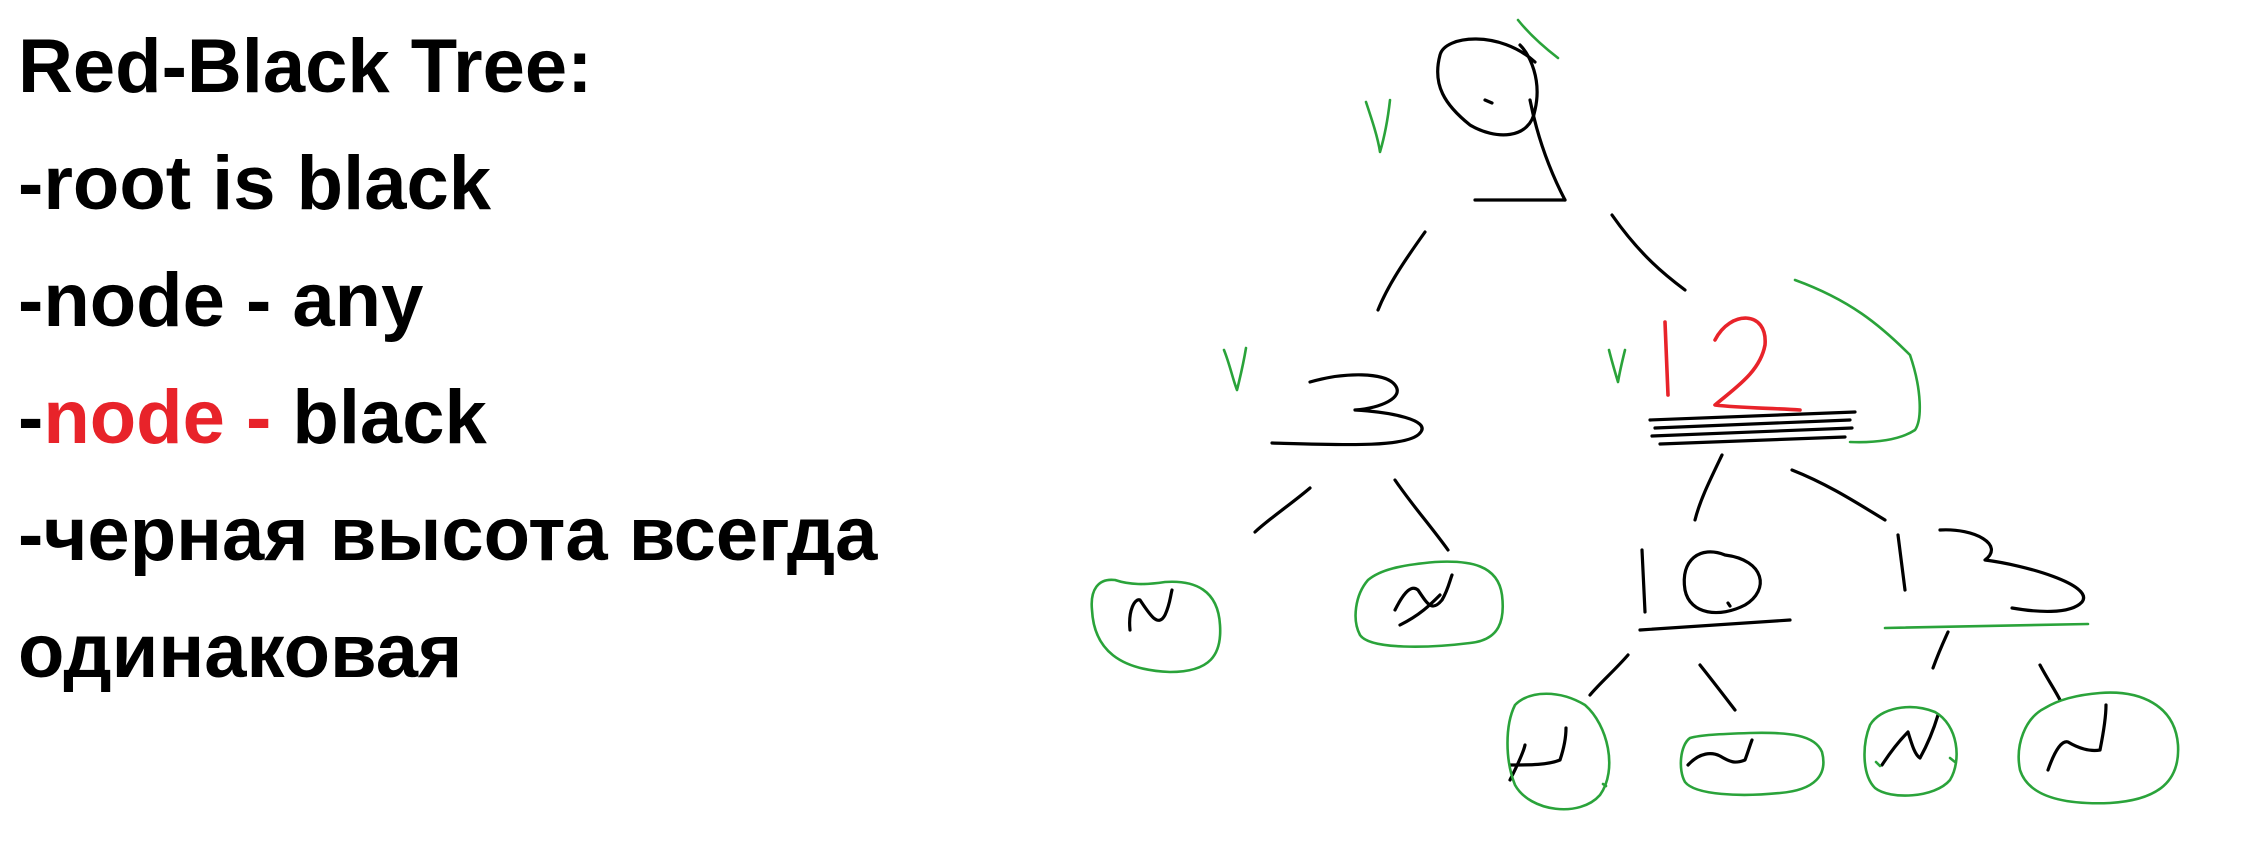 This screenshot has width=2259, height=850. Describe the element at coordinates (1991, 571) in the screenshot. I see `node-13-handwritten` at that location.